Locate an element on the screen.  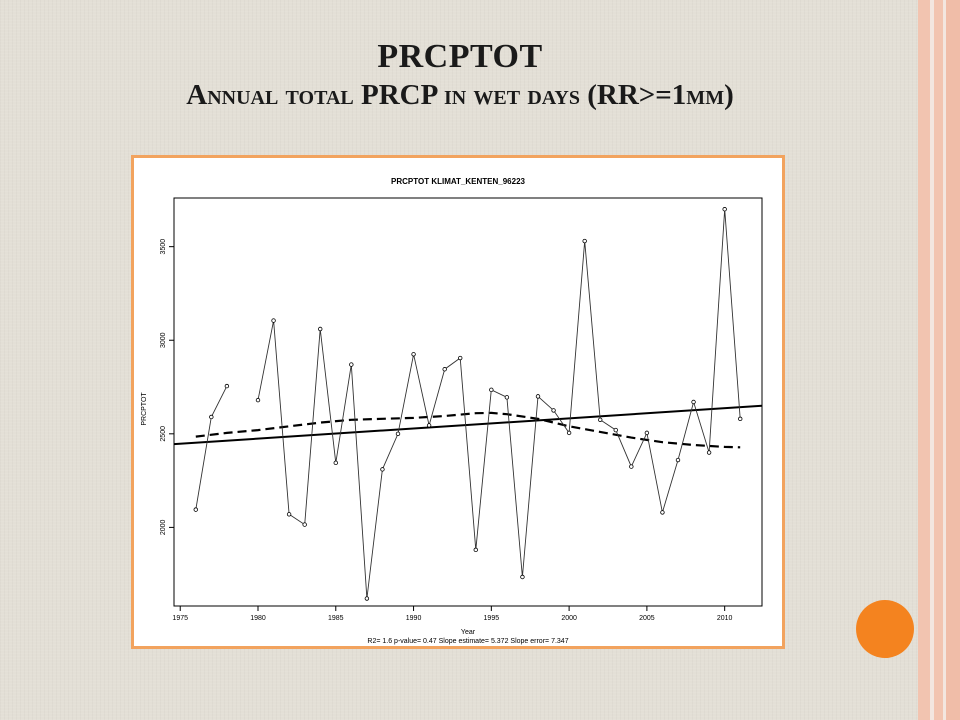
y-tick-label: 3500 is located at coordinates (163, 247).